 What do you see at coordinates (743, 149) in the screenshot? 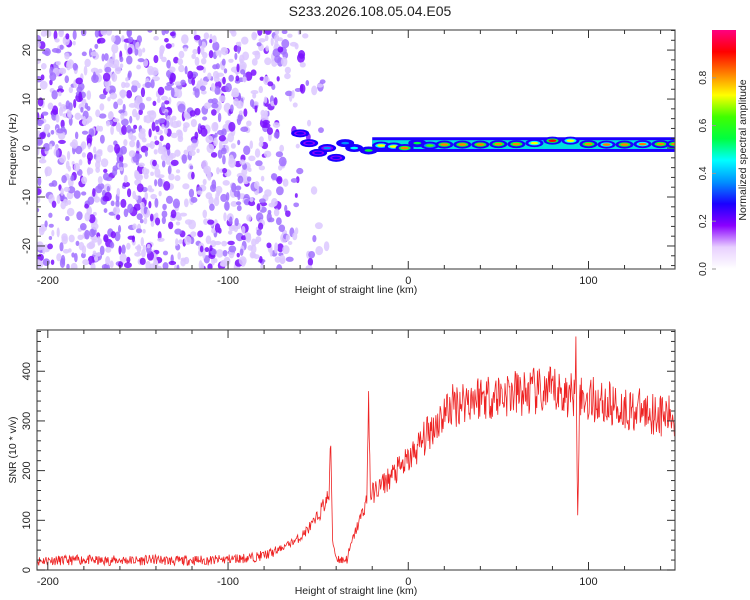
I see `colorbar-label: Normalized spectral amplitude` at bounding box center [743, 149].